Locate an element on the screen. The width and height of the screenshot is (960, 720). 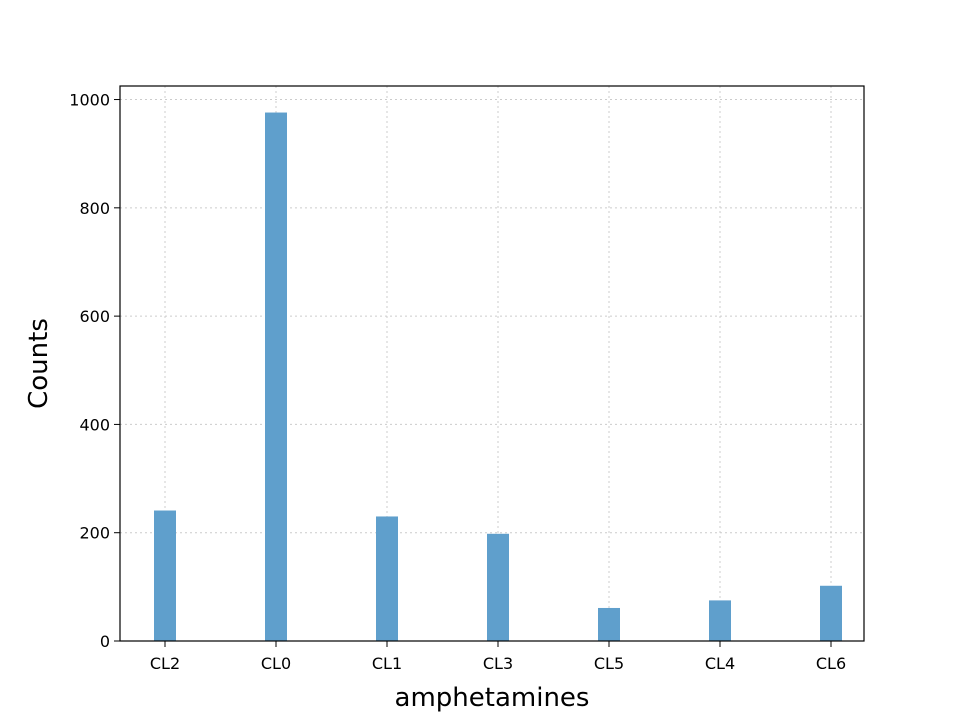
y-tick-label: 400 is located at coordinates (94, 424).